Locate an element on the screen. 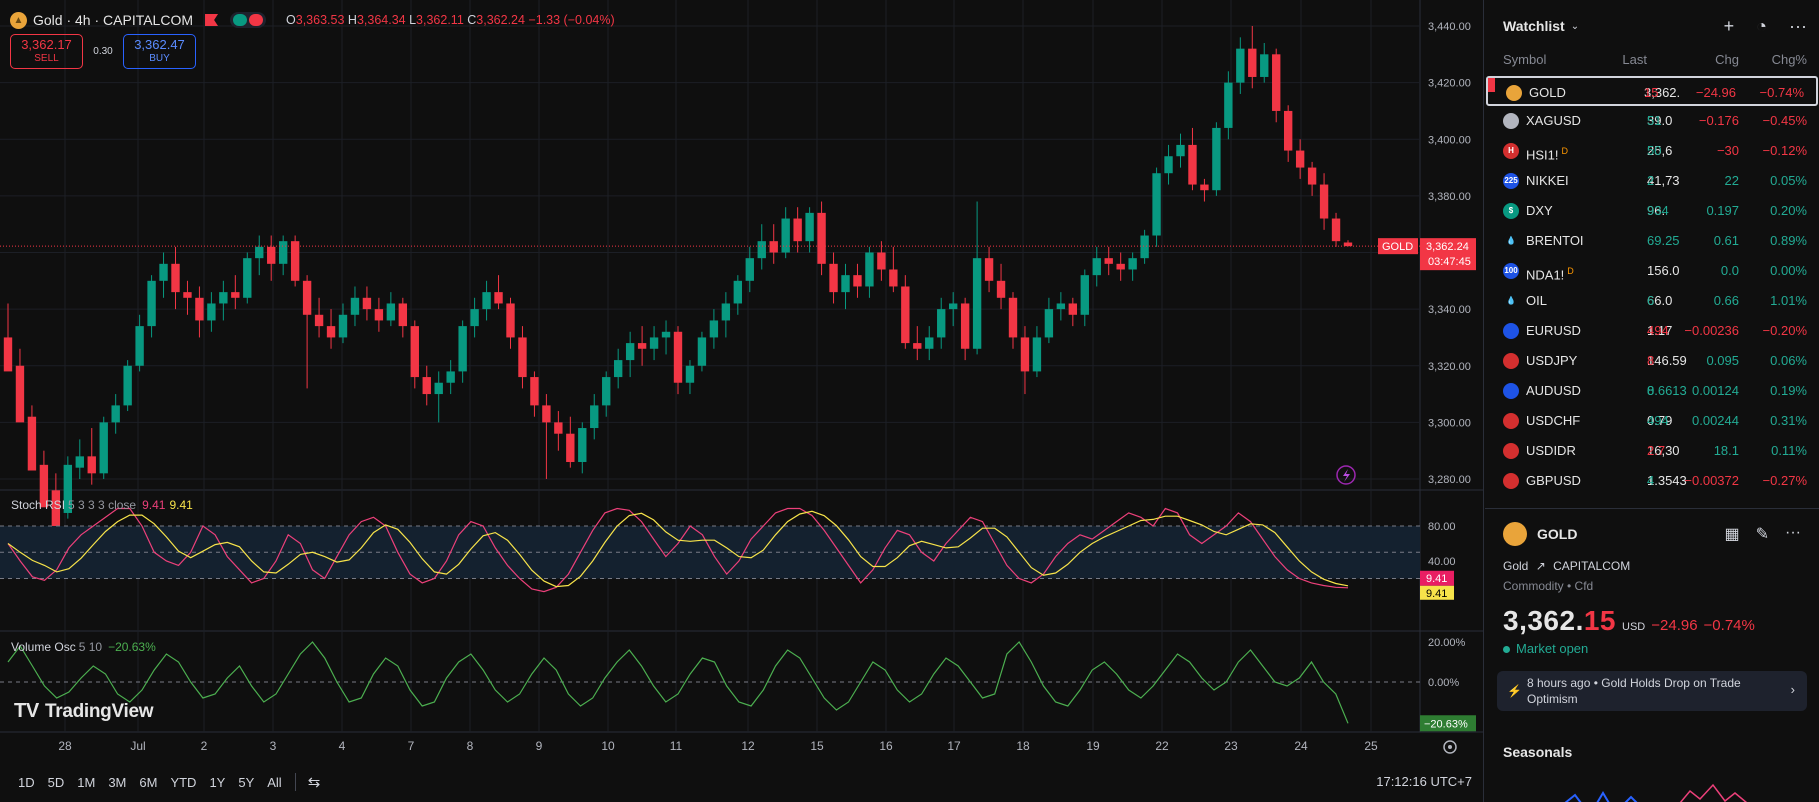  col-chg-pct: Chg% is located at coordinates (1789, 59).